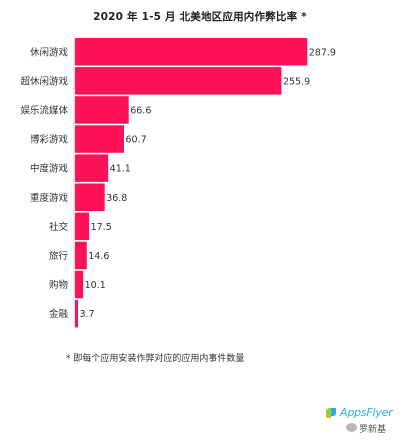 This screenshot has width=400, height=443. Describe the element at coordinates (360, 421) in the screenshot. I see `appsflyer-logo: AppsFlyer 罗新基` at that location.